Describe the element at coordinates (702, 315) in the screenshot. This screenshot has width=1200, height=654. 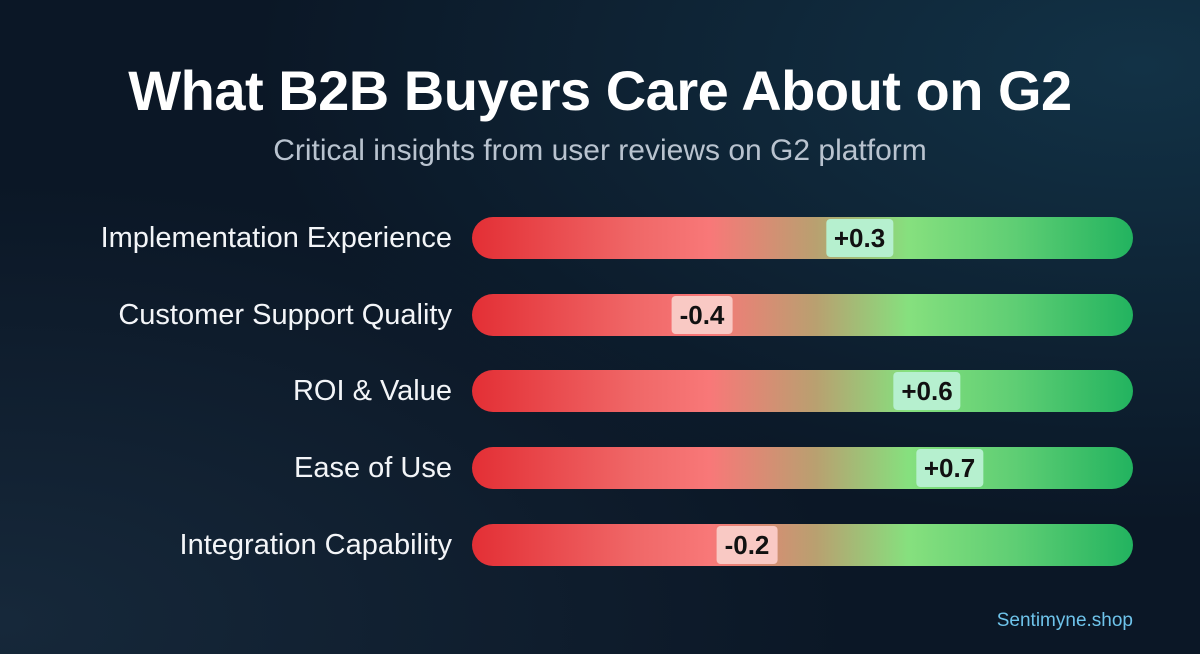
I see `value-label: -0.4` at that location.